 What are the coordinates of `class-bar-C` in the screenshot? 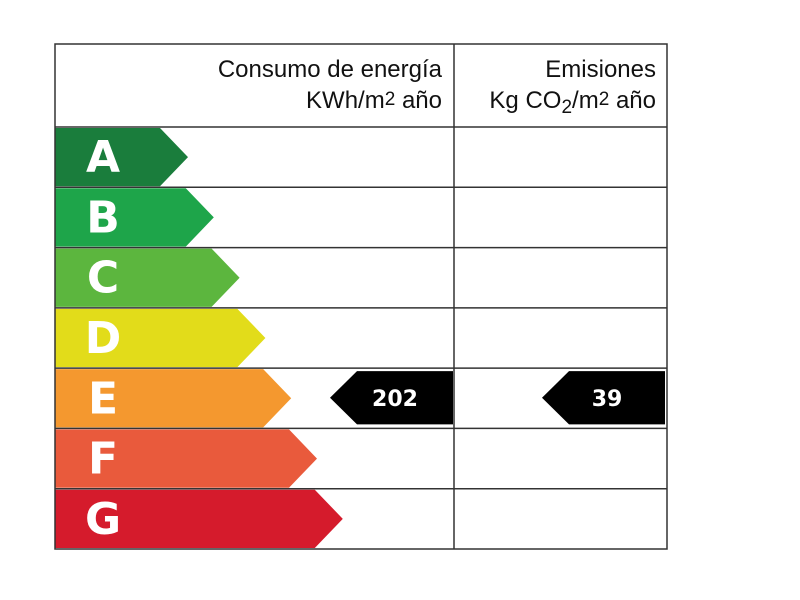 It's located at (147, 277).